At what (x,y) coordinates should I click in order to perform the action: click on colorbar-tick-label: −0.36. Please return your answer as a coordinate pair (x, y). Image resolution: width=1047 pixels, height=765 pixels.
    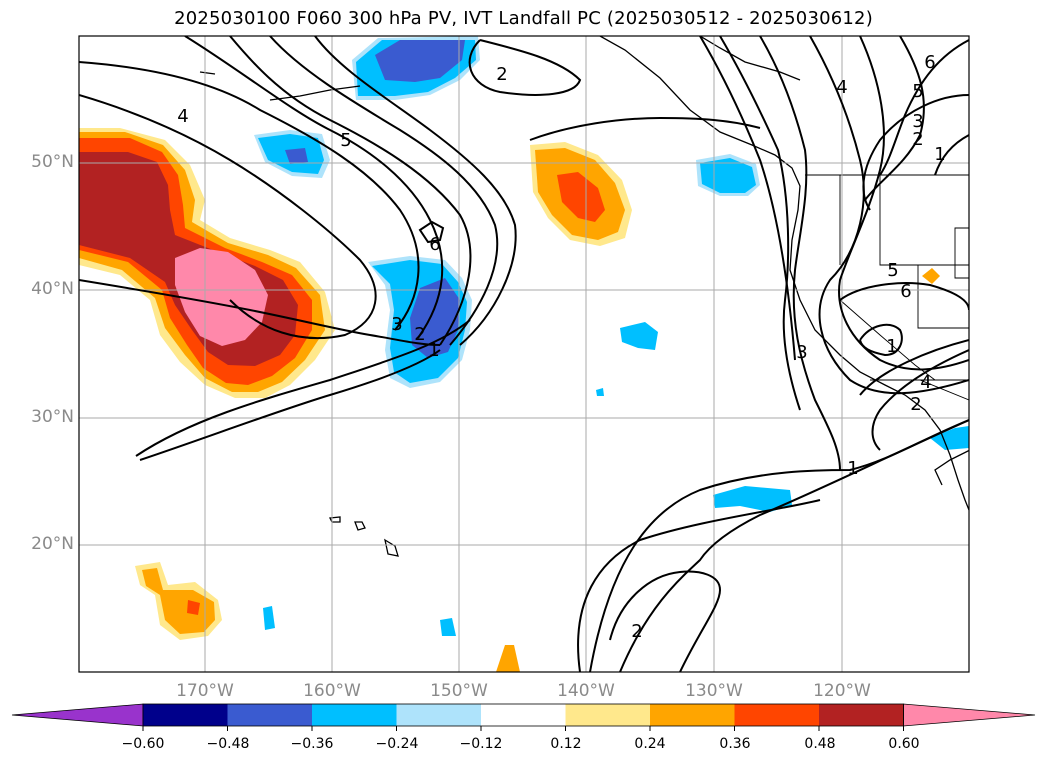
    Looking at the image, I should click on (312, 744).